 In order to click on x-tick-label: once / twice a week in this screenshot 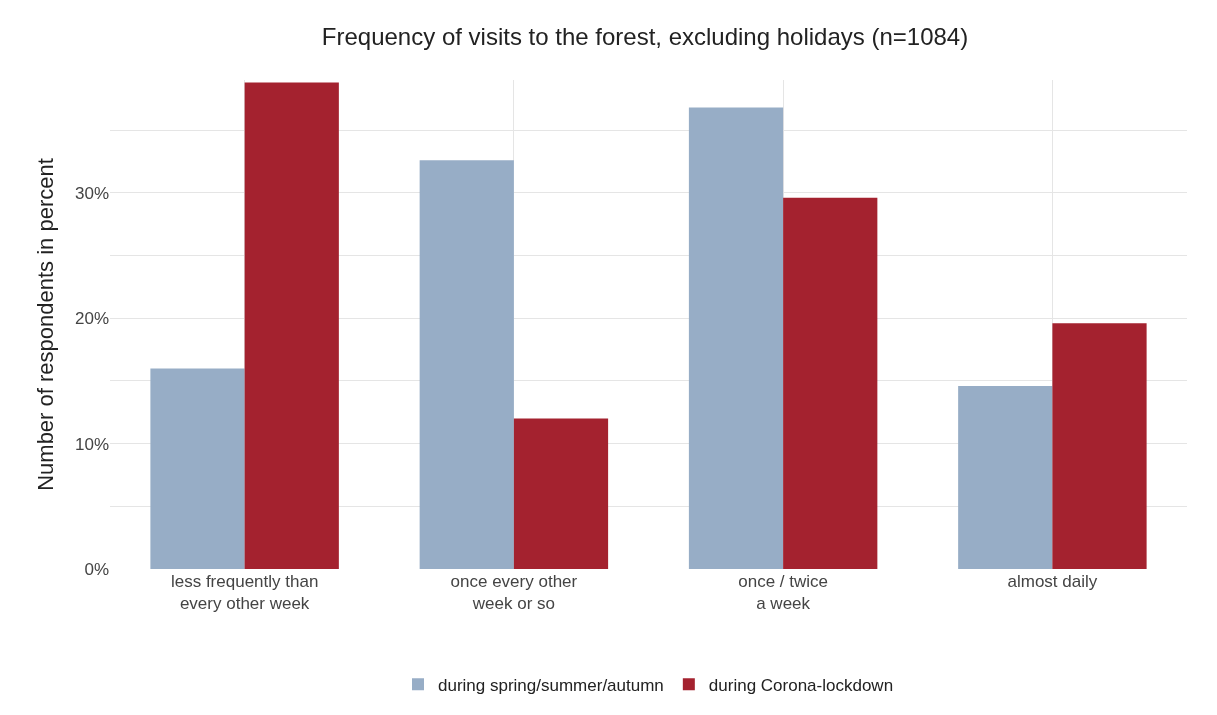, I will do `click(783, 593)`.